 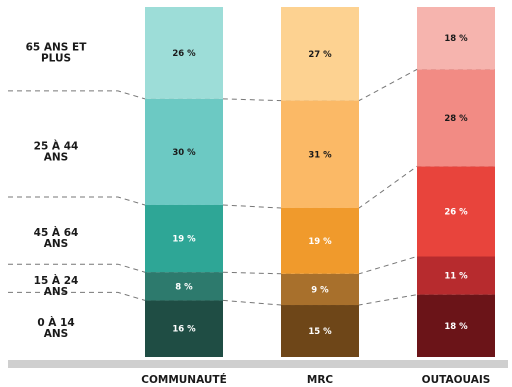 I want to click on segment-value-label: 31 %, so click(x=320, y=155).